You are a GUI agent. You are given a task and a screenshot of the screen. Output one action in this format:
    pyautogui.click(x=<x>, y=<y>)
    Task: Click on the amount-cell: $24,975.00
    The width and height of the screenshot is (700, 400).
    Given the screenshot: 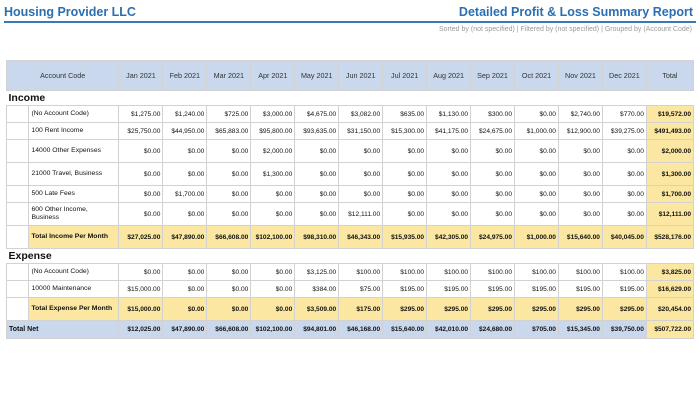 What is the action you would take?
    pyautogui.click(x=493, y=237)
    